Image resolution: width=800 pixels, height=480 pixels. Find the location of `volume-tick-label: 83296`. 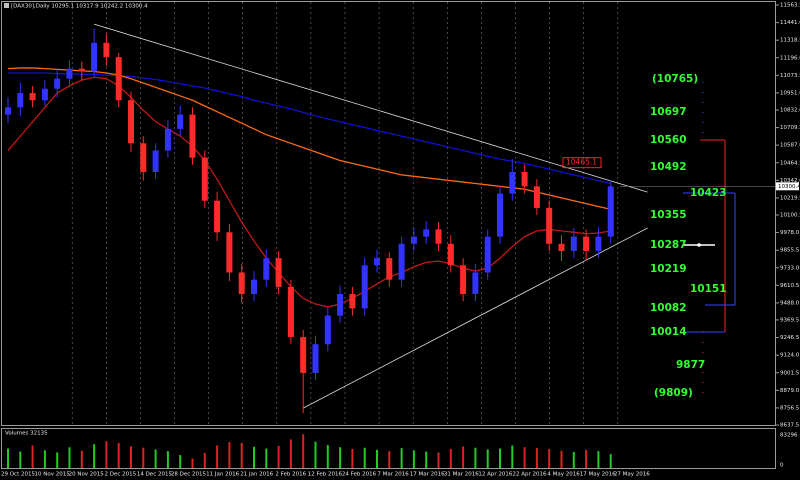

volume-tick-label: 83296 is located at coordinates (789, 436).